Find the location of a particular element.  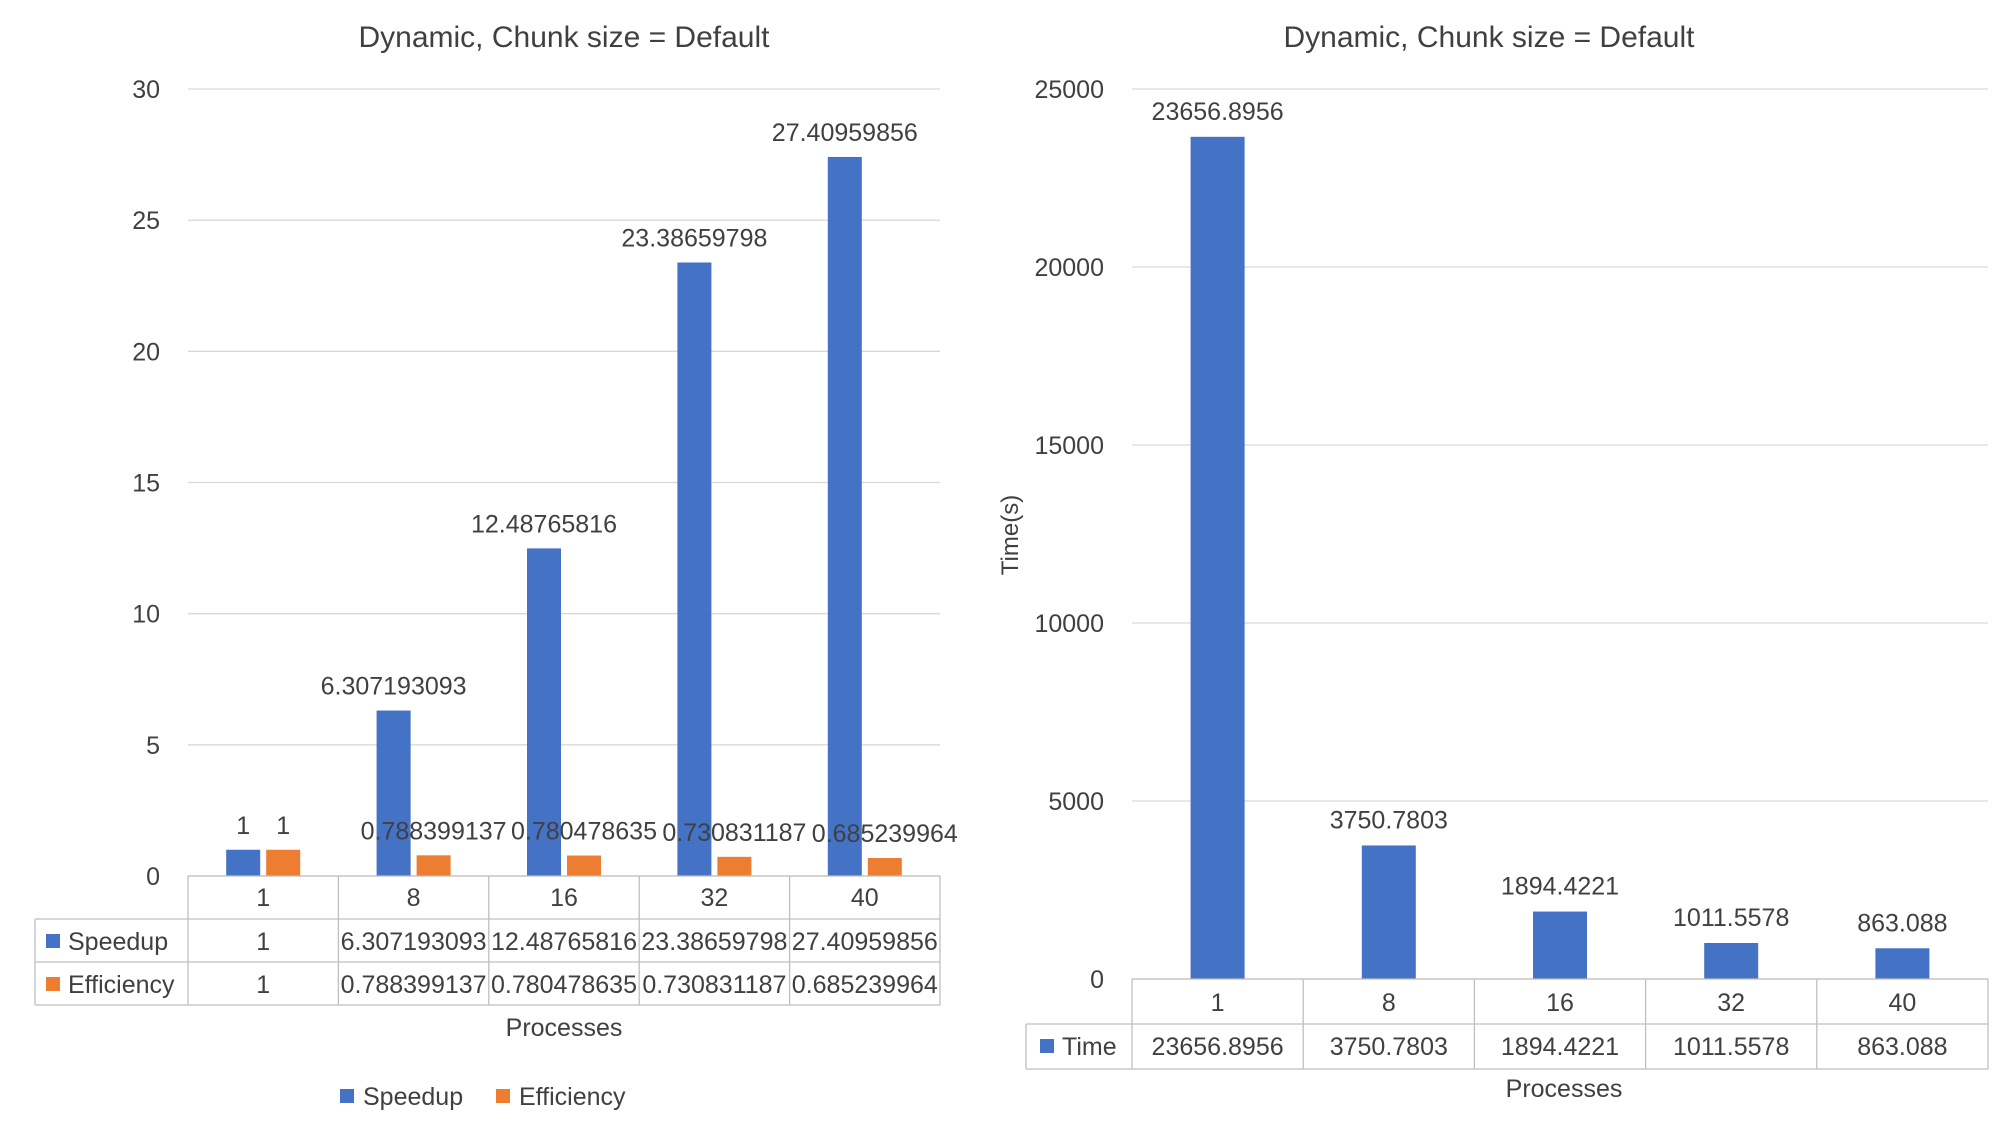

table-cell: 863.088 is located at coordinates (1902, 1047).